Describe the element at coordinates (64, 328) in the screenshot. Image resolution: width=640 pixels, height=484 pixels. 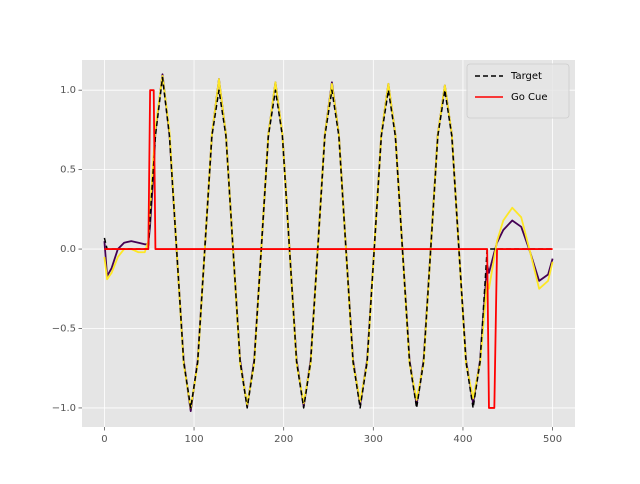
I see `y-tick-label: −0.5` at that location.